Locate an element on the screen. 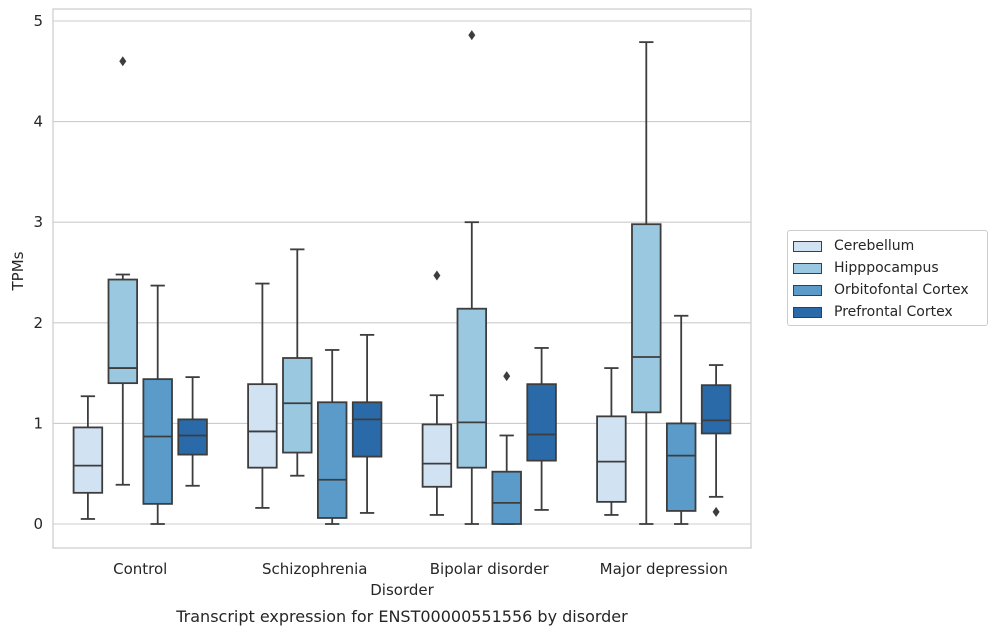 The width and height of the screenshot is (999, 634). legend-item-orbitofontal-cortex: Orbitofontal Cortex is located at coordinates (881, 290).